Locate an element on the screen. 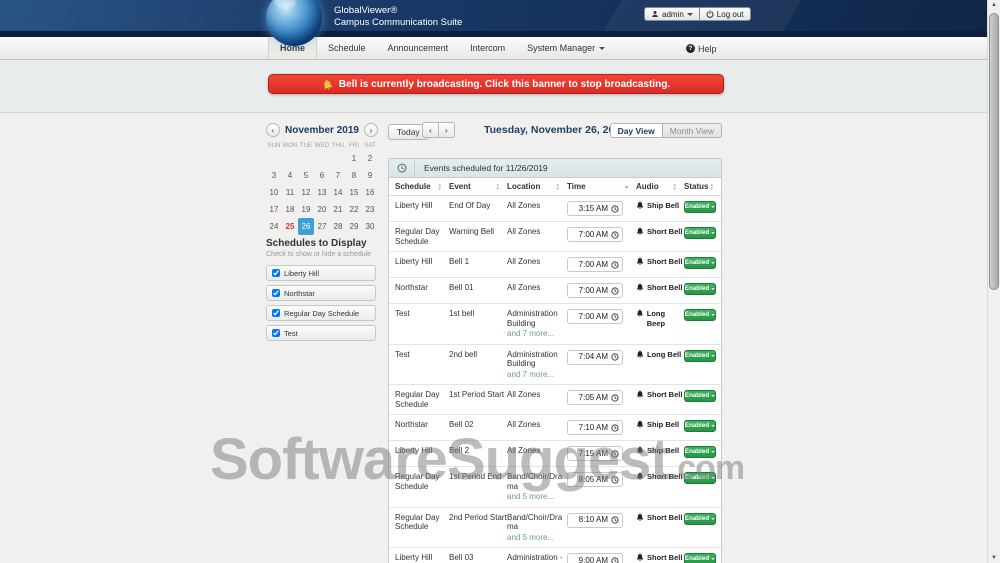 The width and height of the screenshot is (1000, 563). calendar-day-8: 8 is located at coordinates (354, 175).